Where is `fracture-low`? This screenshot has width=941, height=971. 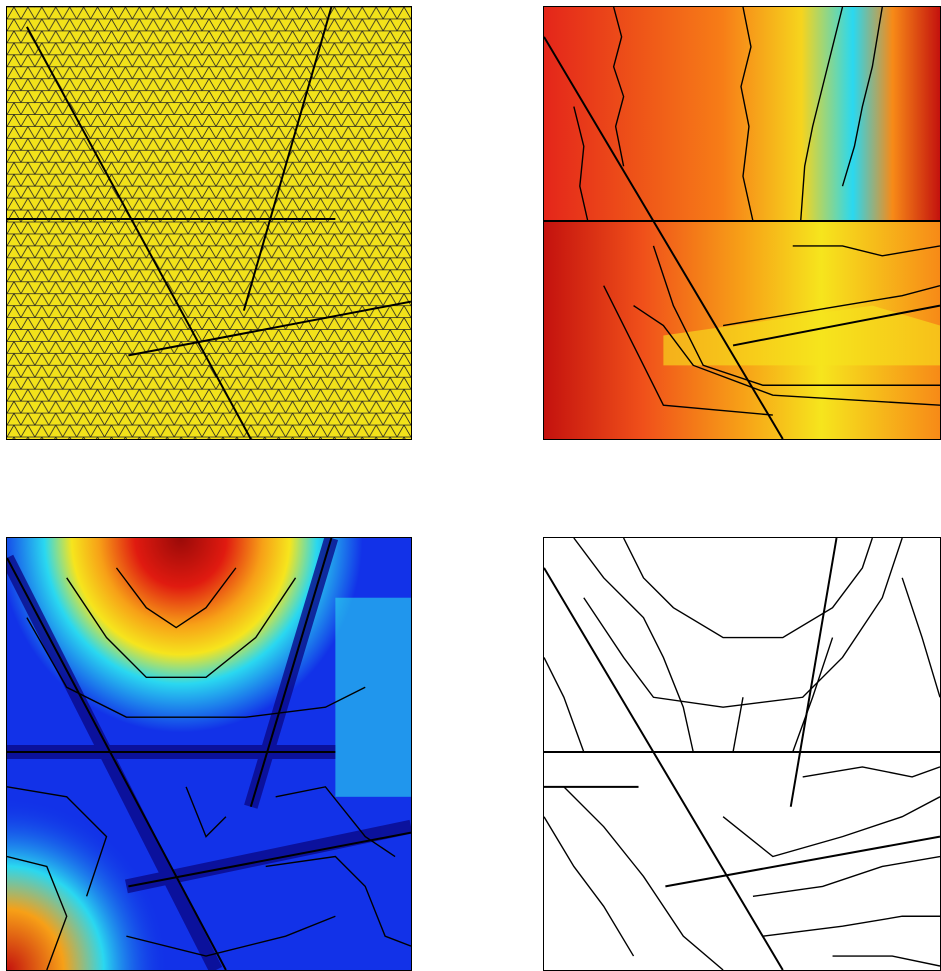
fracture-low is located at coordinates (269, 328).